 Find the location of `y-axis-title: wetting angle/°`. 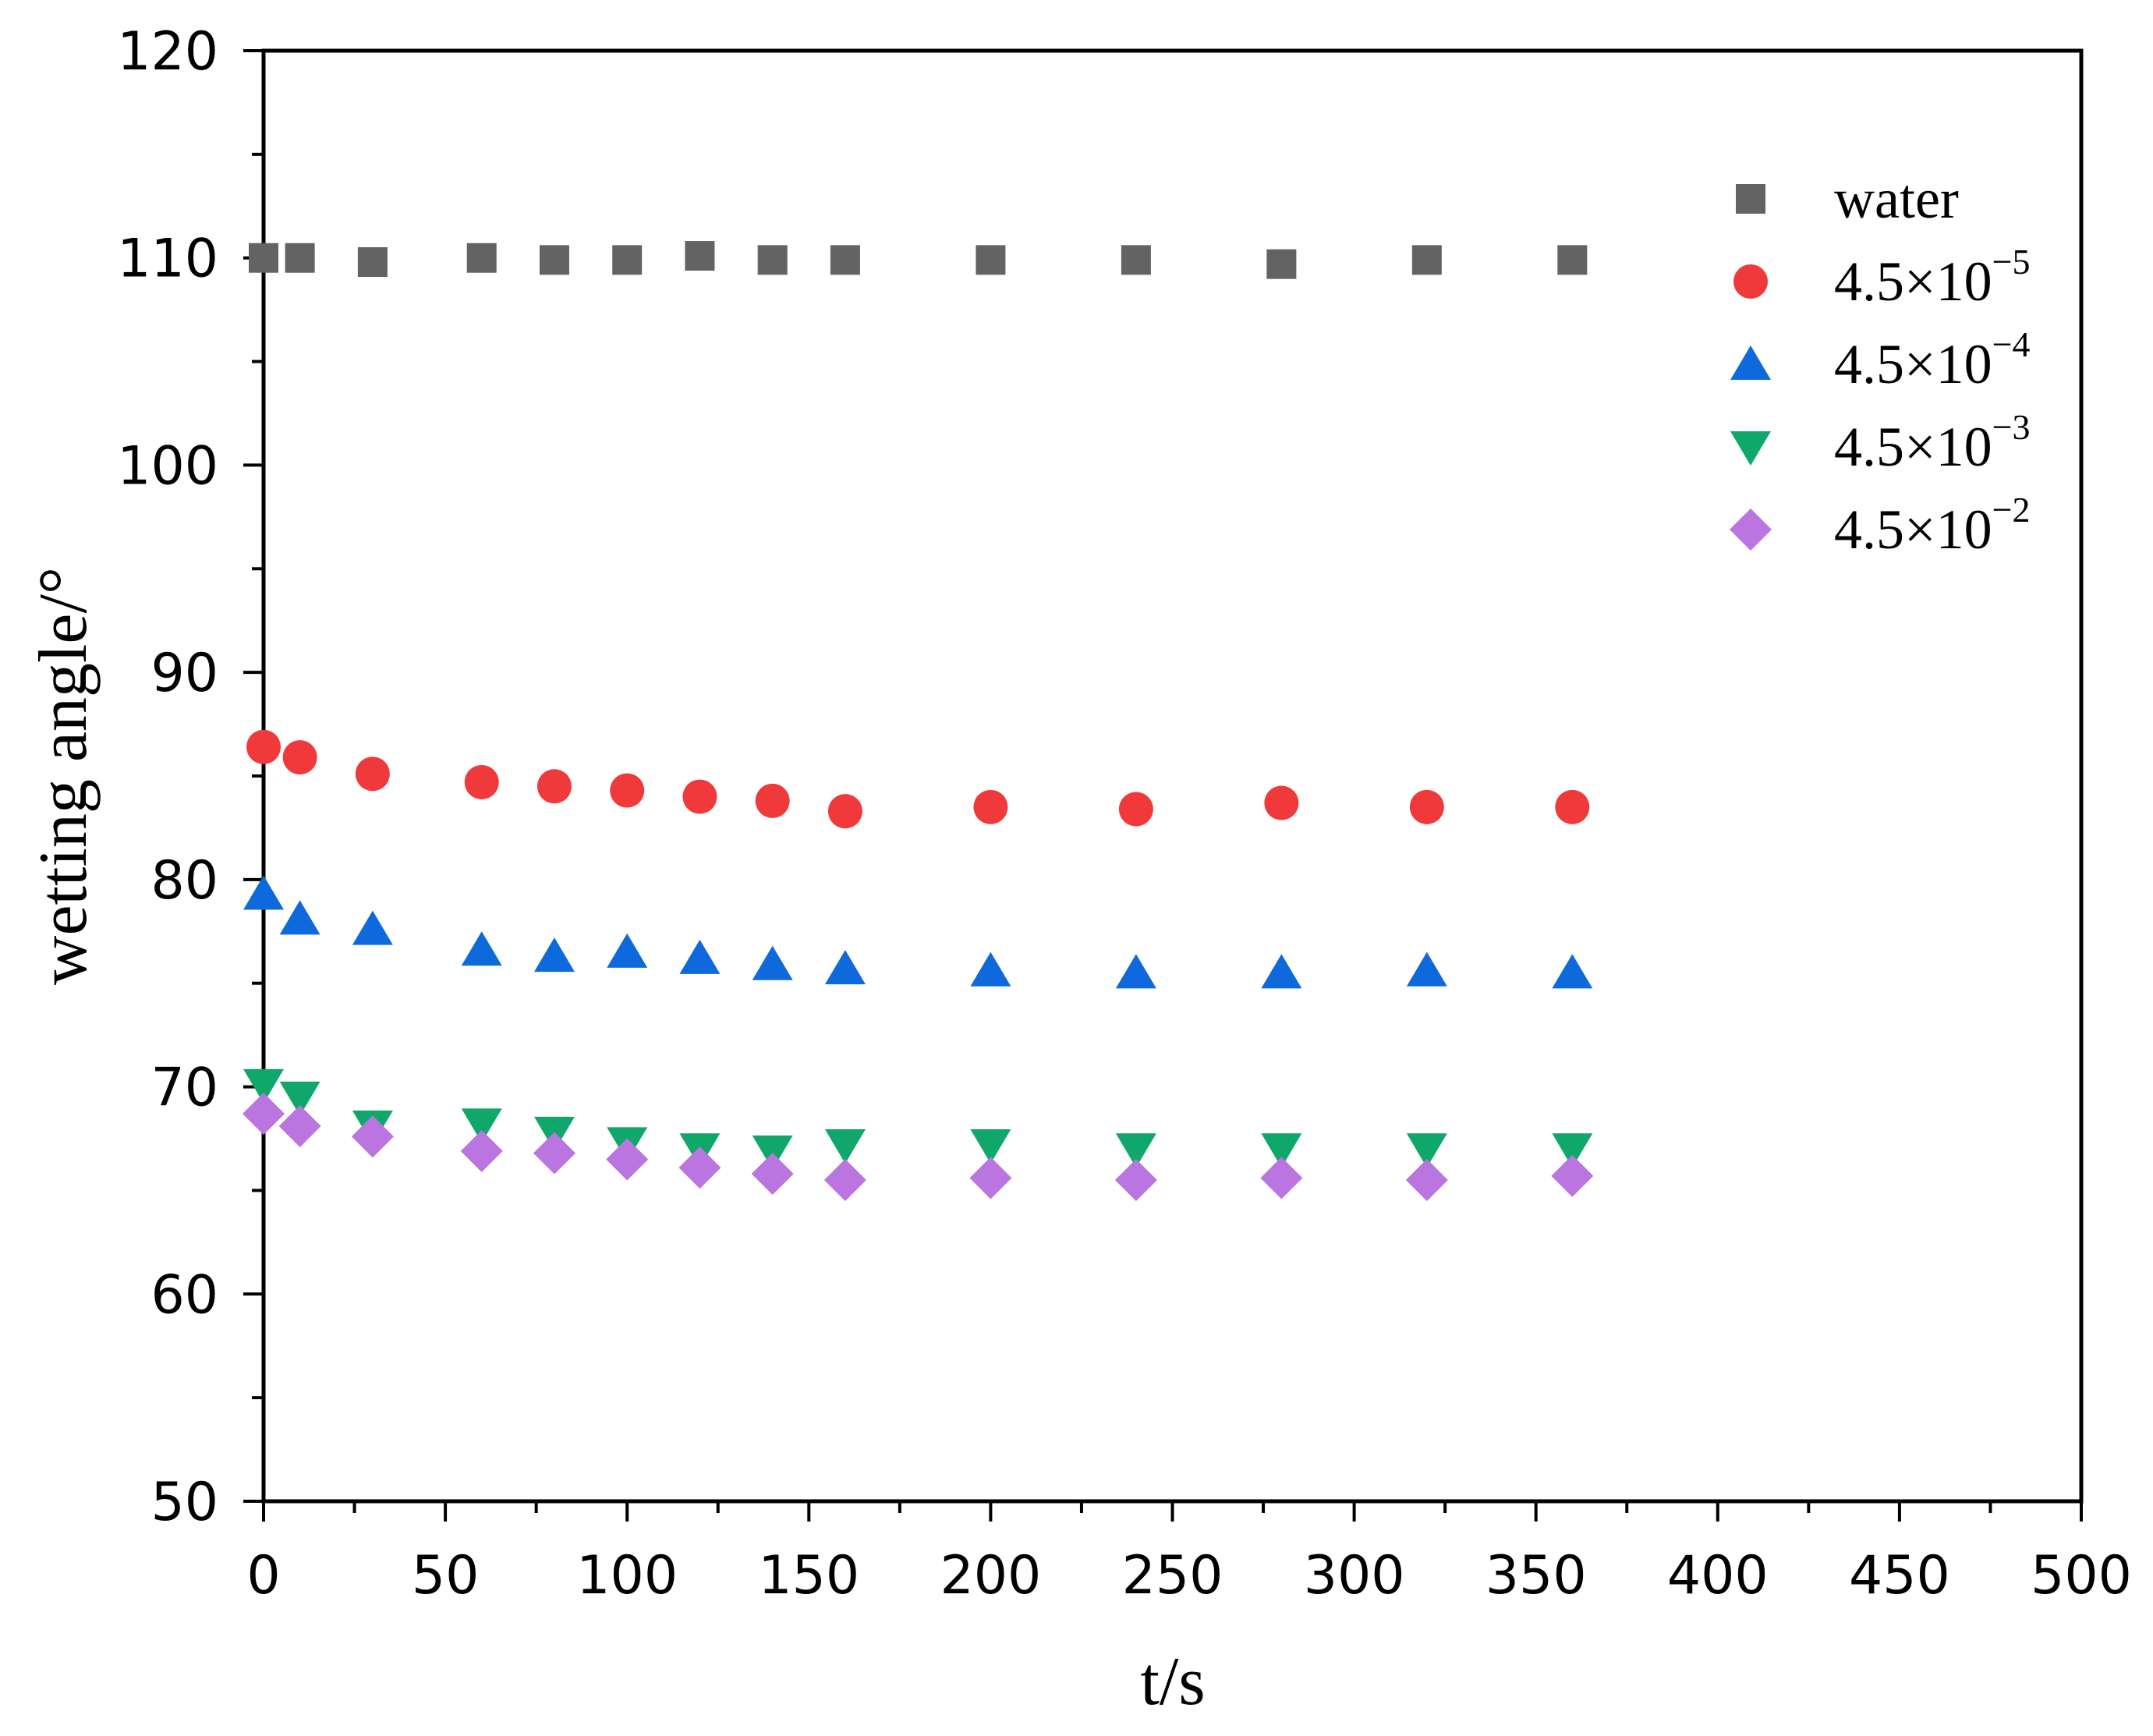

y-axis-title: wetting angle/° is located at coordinates (63, 776).